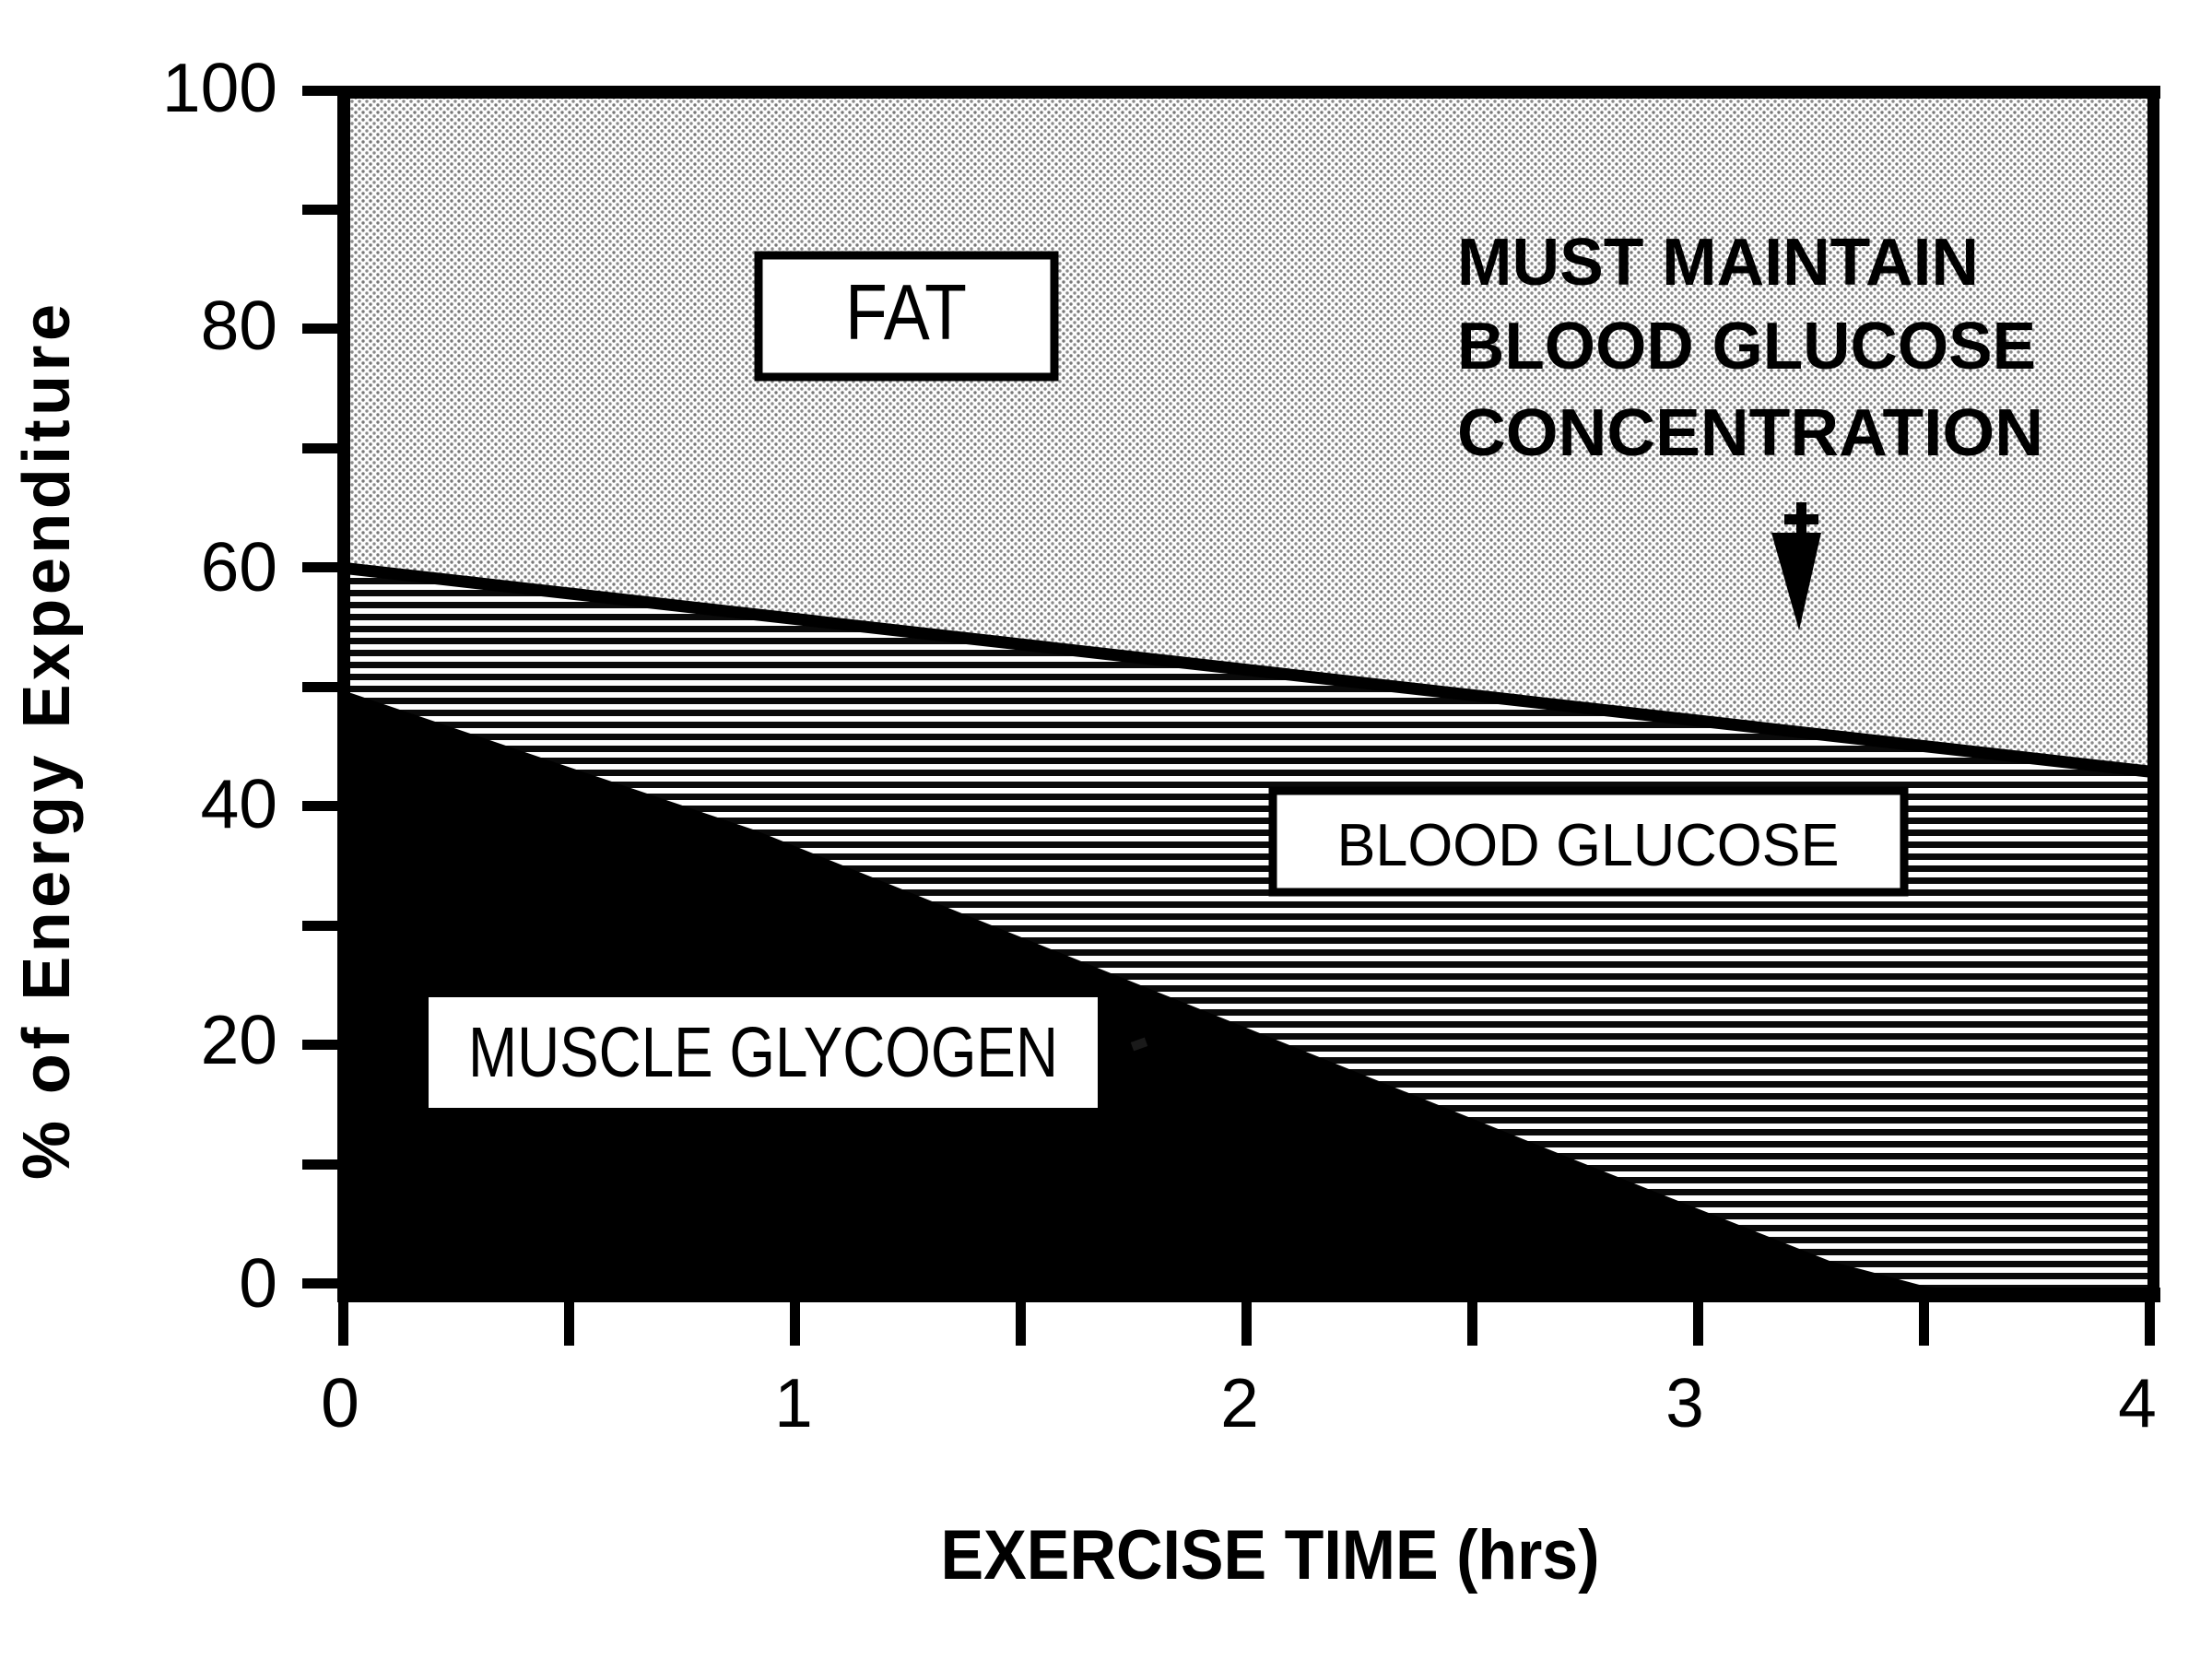 The image size is (2212, 1659). I want to click on svg-text: 2, so click(1239, 1402).